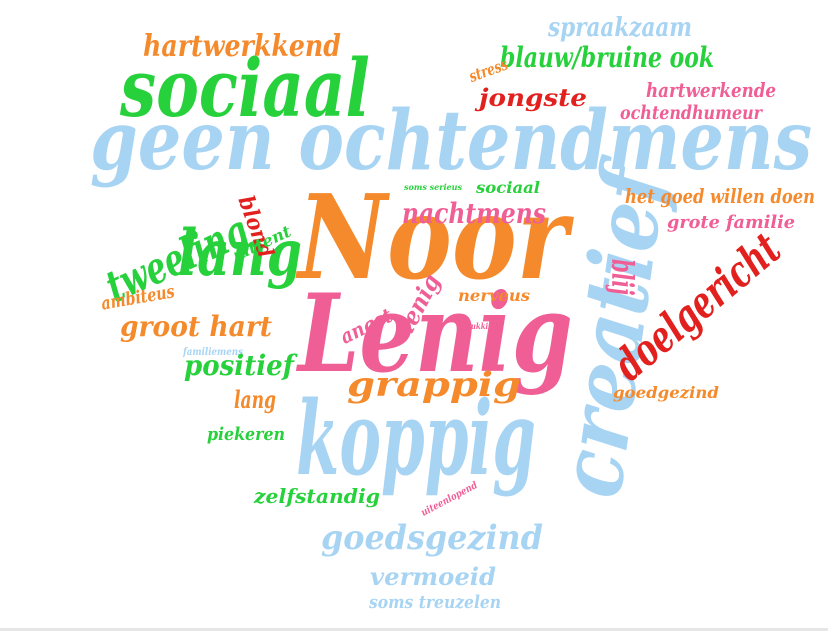 The width and height of the screenshot is (828, 631). I want to click on word-lenig-large: Lenig, so click(435, 334).